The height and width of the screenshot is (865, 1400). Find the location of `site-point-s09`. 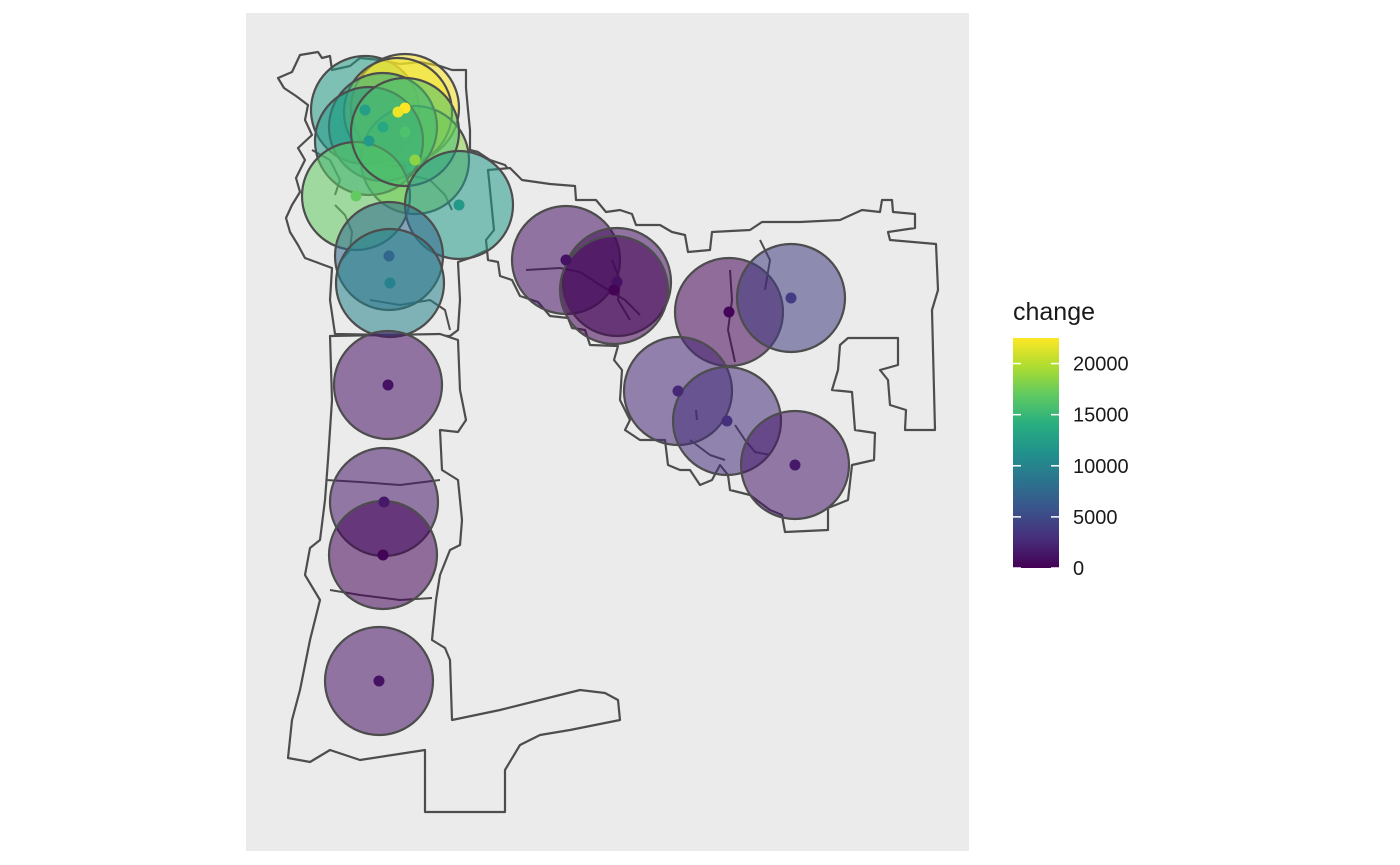

site-point-s09 is located at coordinates (459, 205).